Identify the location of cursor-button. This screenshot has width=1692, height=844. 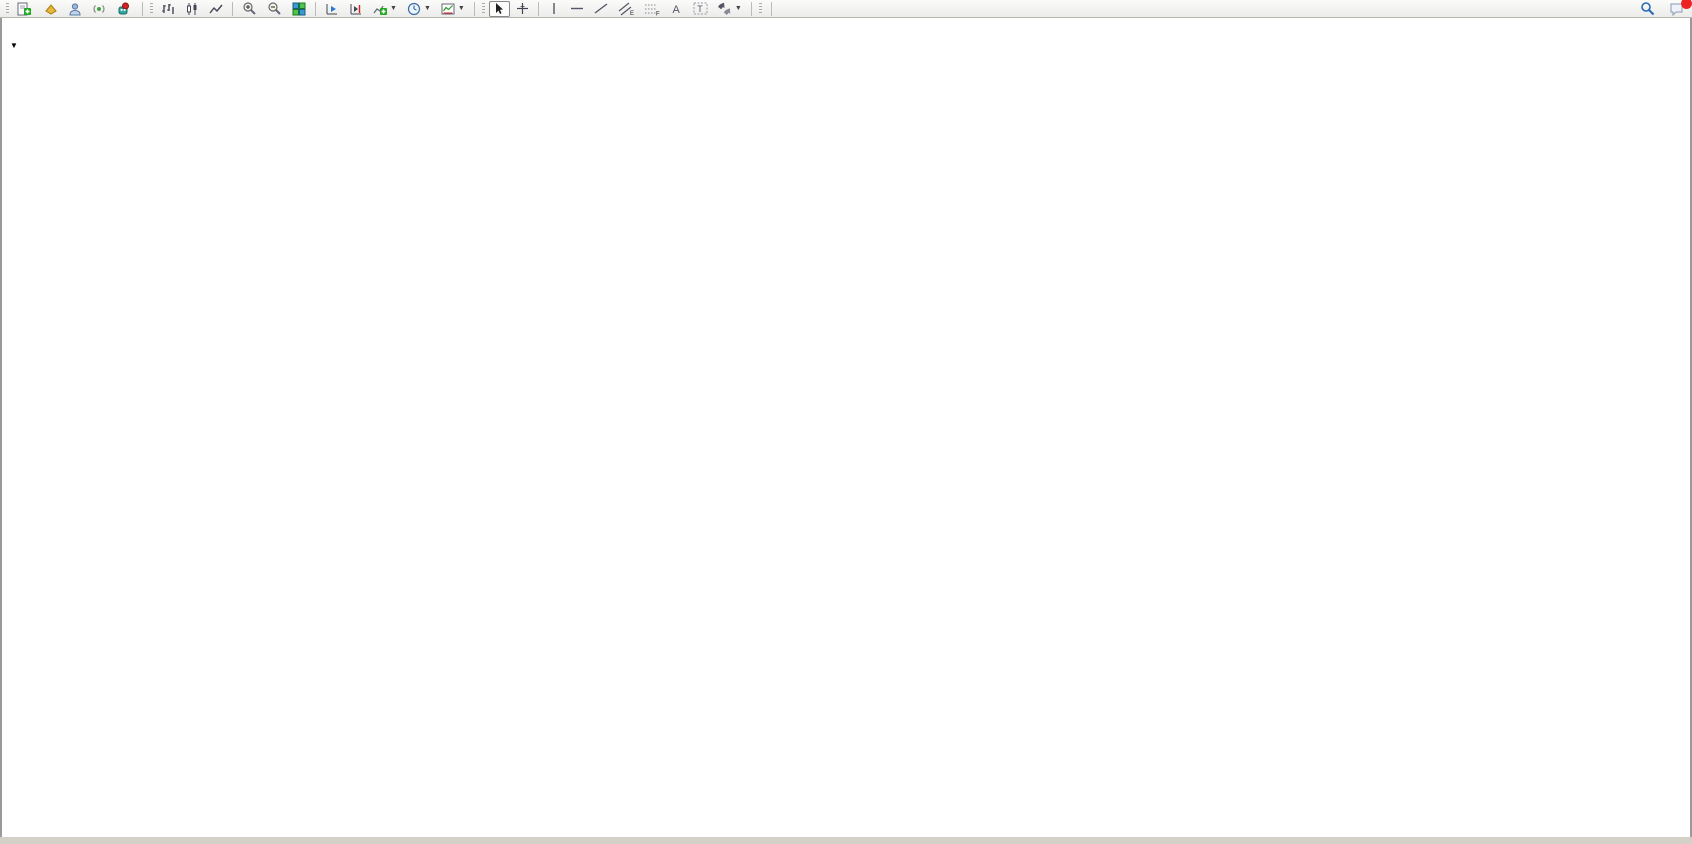
(499, 8).